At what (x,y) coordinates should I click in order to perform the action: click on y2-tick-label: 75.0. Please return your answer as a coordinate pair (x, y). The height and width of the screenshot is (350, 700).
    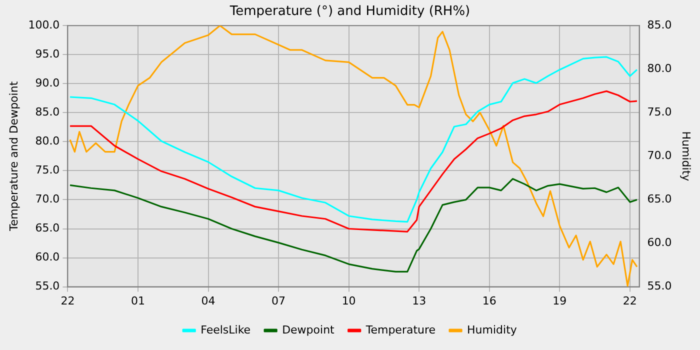
    Looking at the image, I should click on (659, 112).